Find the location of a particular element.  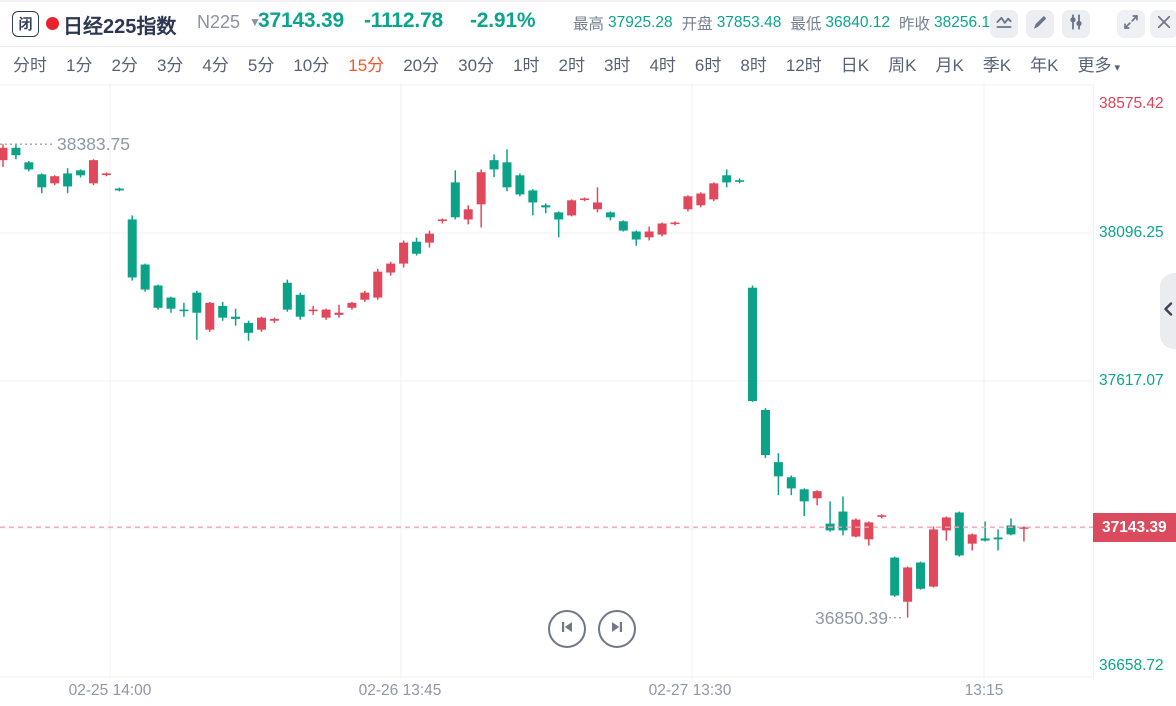

indicator-button is located at coordinates (1076, 24).